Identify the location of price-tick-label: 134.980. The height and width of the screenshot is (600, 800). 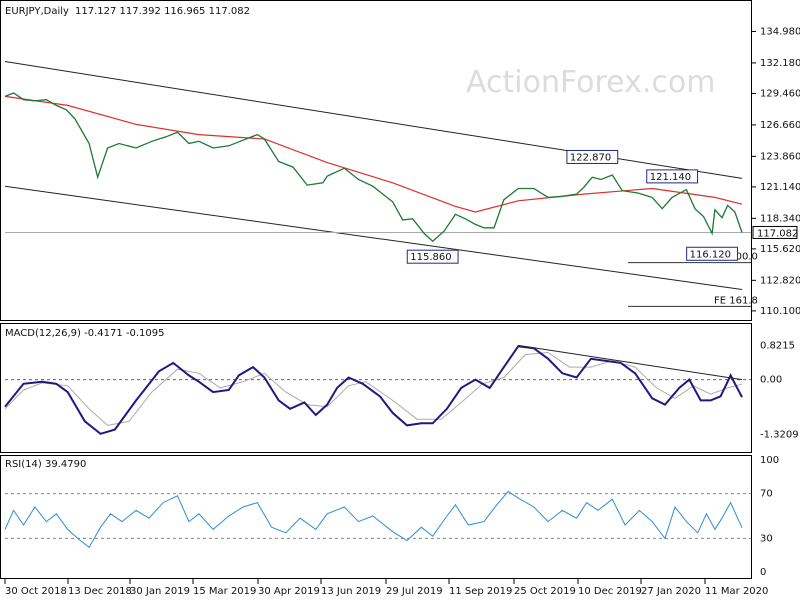
(780, 31).